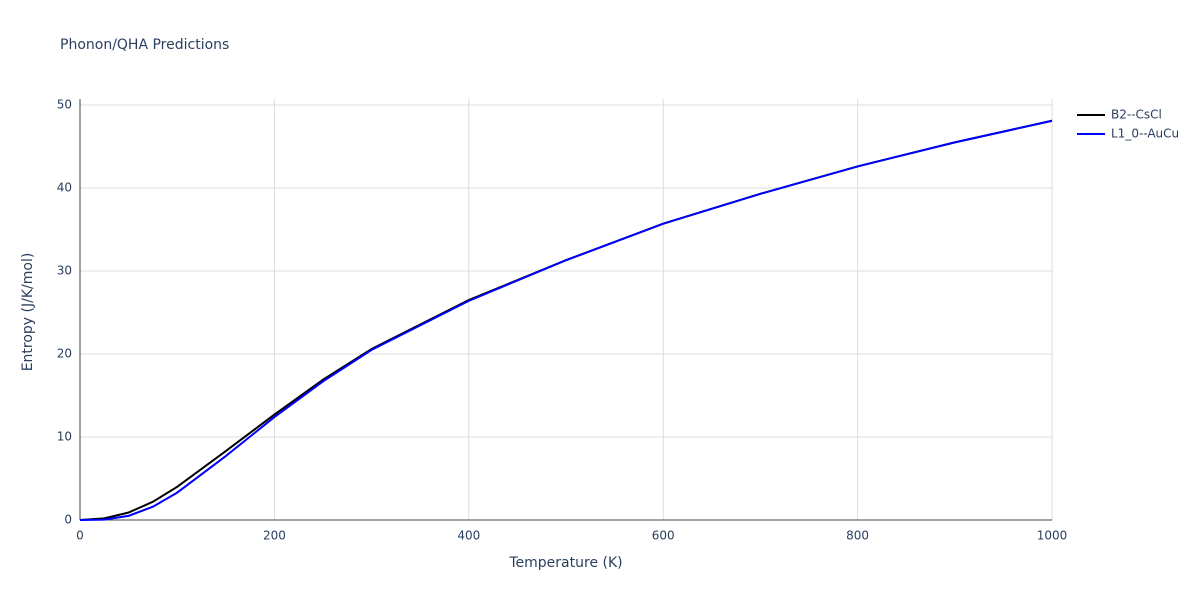 This screenshot has height=600, width=1200. Describe the element at coordinates (64, 188) in the screenshot. I see `y-tick-label: 40` at that location.